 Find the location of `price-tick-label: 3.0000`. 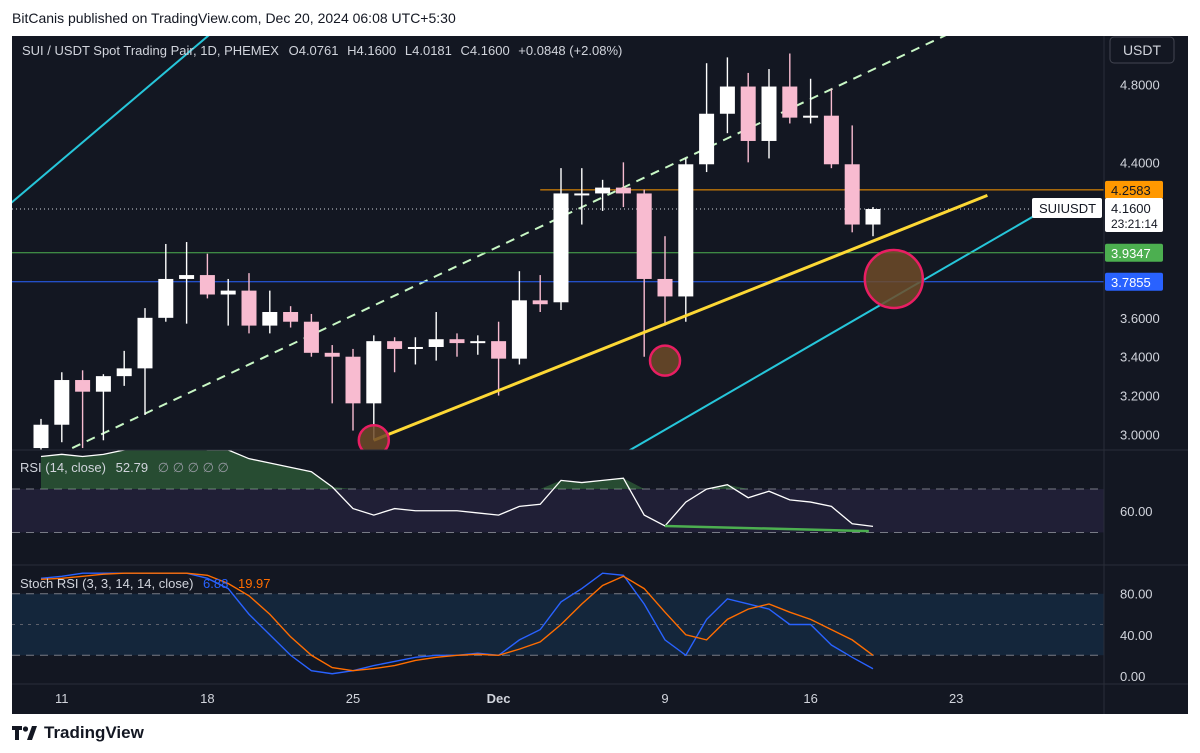

price-tick-label: 3.0000 is located at coordinates (1140, 434).